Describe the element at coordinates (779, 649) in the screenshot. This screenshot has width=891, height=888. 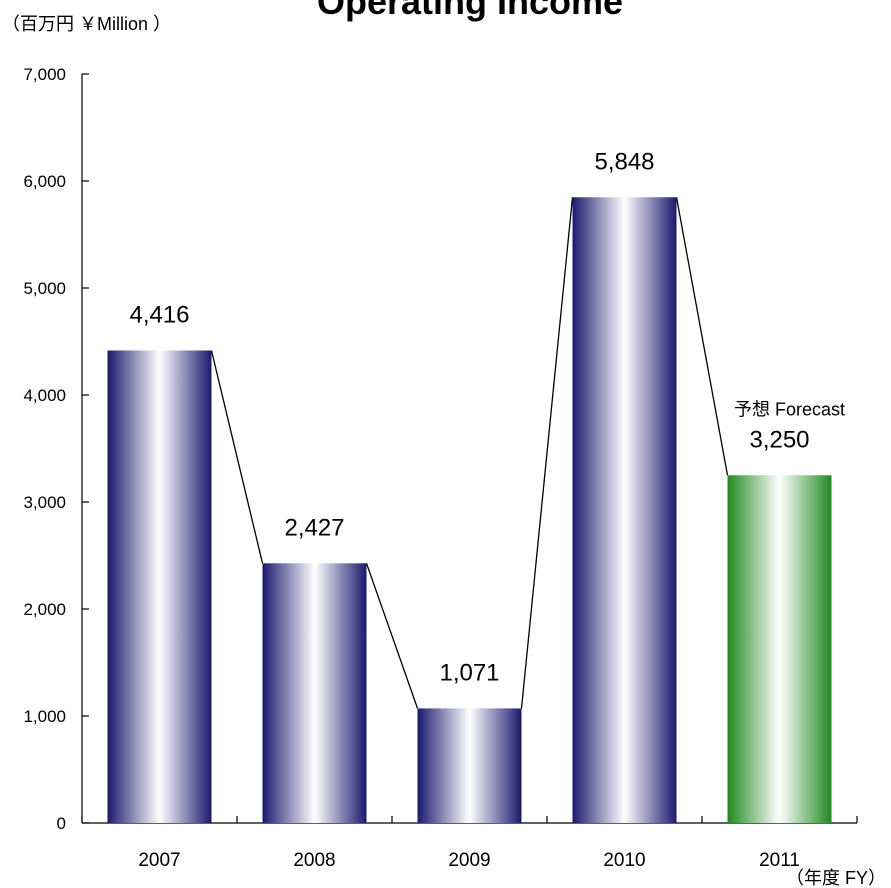
I see `bar-forecast` at that location.